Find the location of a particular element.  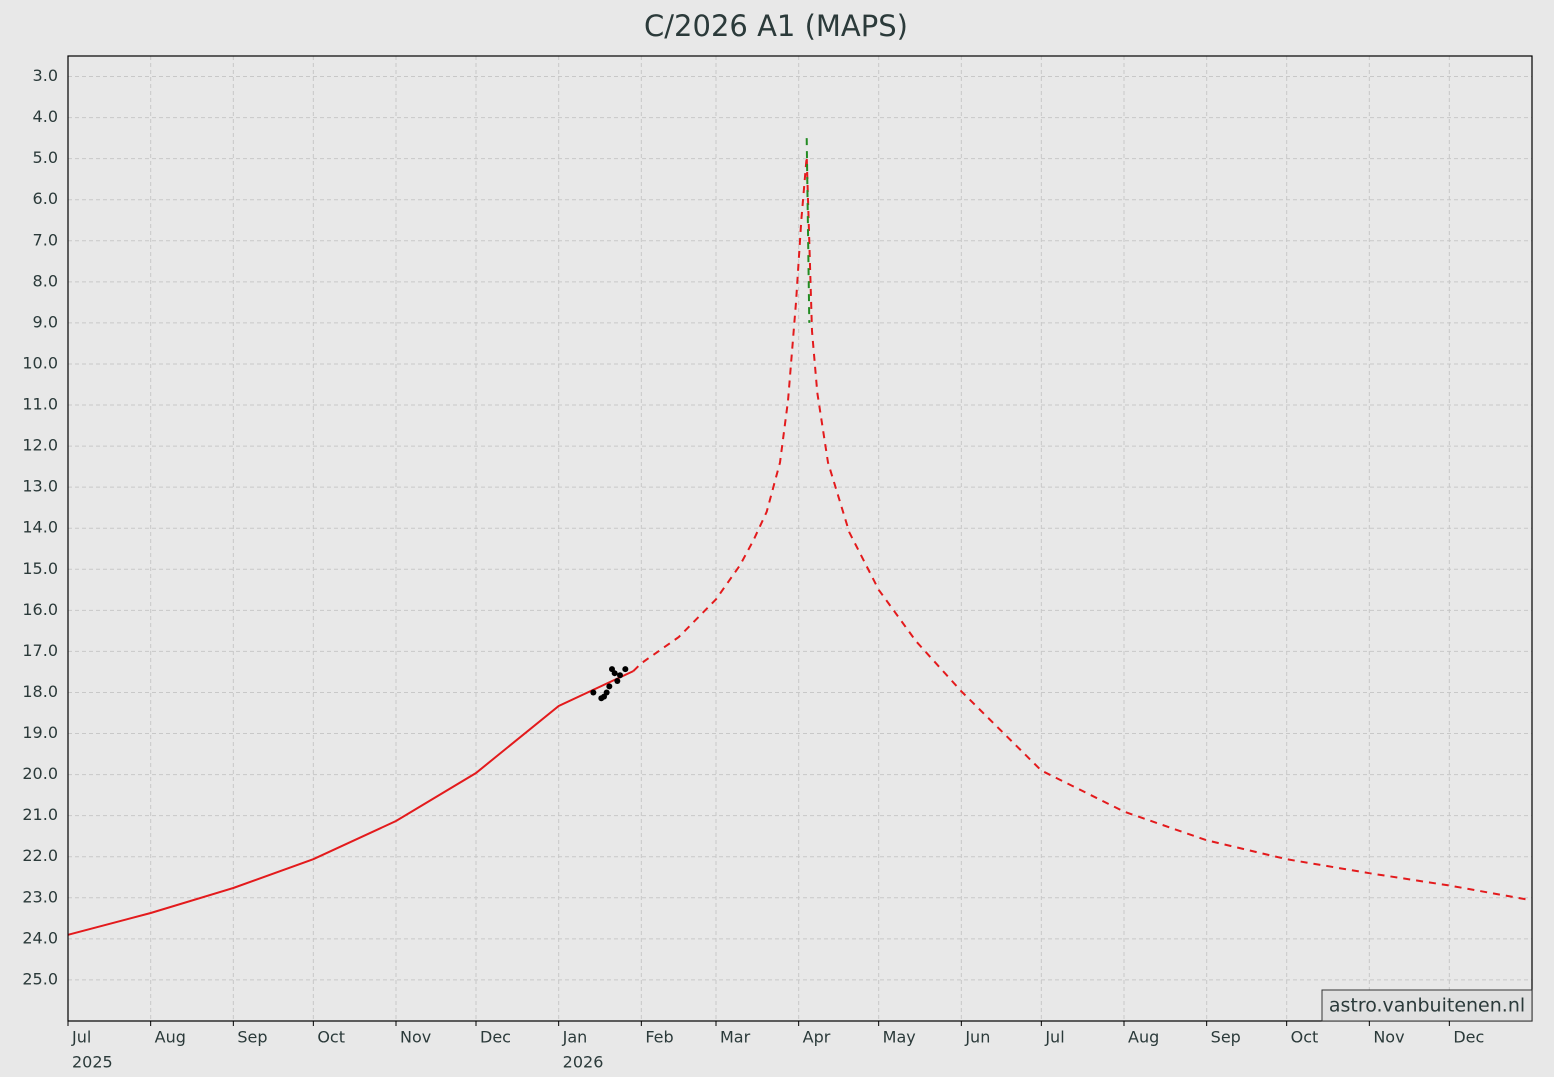

y-tick-label: 5.0 is located at coordinates (45, 157).